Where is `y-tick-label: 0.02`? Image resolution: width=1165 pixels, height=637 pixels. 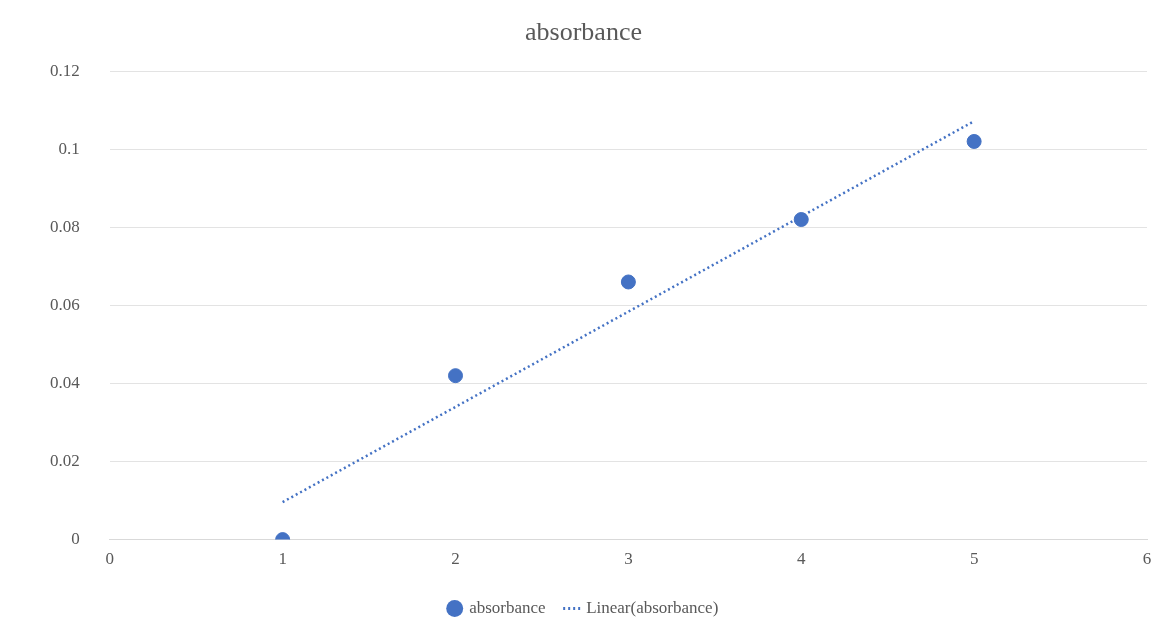 y-tick-label: 0.02 is located at coordinates (65, 460).